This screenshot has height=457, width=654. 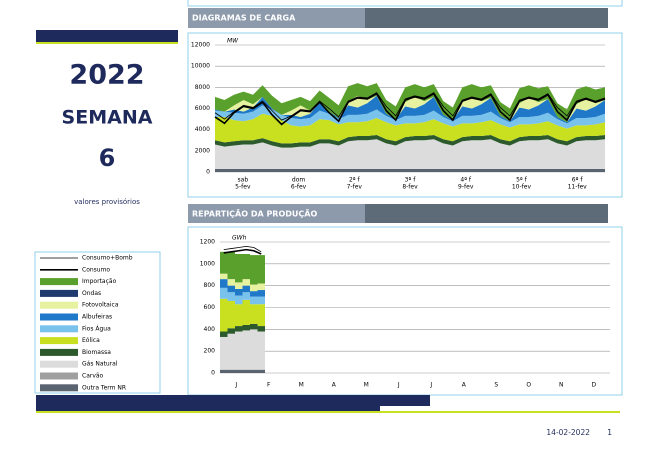 I want to click on x-tick-label: 6ª f, so click(x=578, y=180).